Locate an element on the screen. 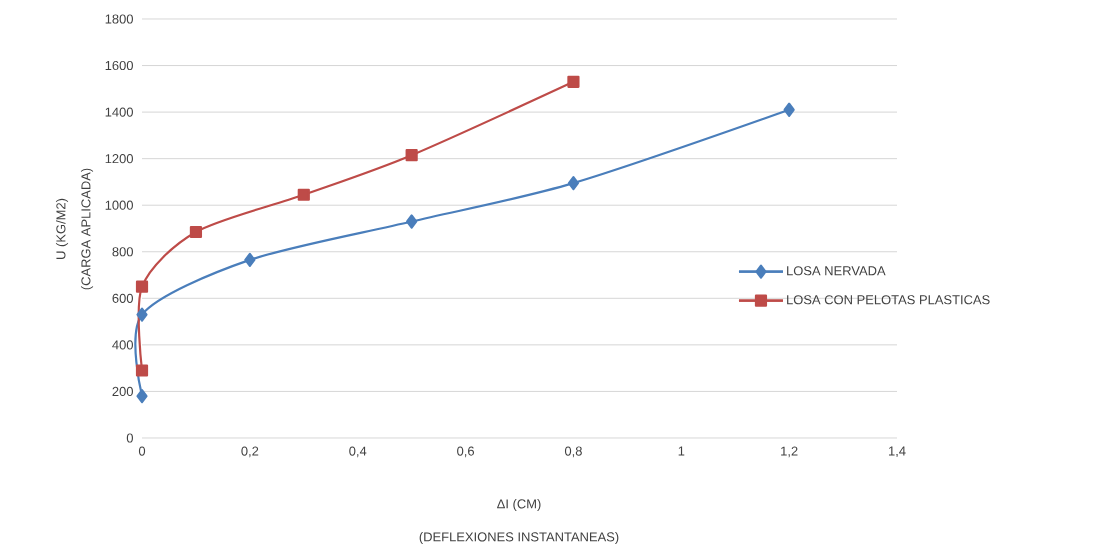 The image size is (1106, 551). x-tick-label: 1,2 is located at coordinates (789, 452).